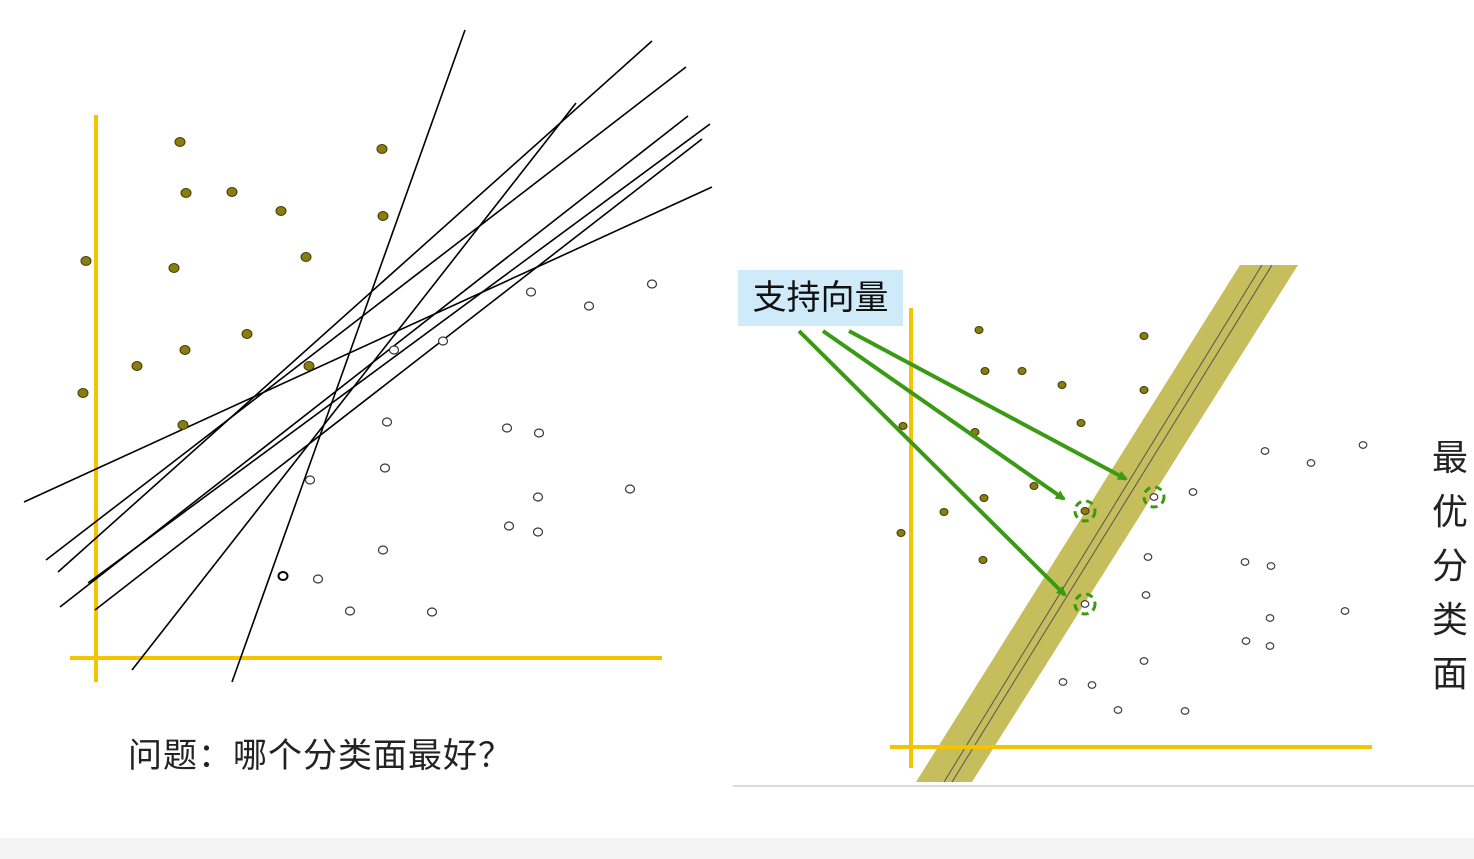 The height and width of the screenshot is (859, 1474). What do you see at coordinates (1119, 550) in the screenshot?
I see `support-vector-highlights` at bounding box center [1119, 550].